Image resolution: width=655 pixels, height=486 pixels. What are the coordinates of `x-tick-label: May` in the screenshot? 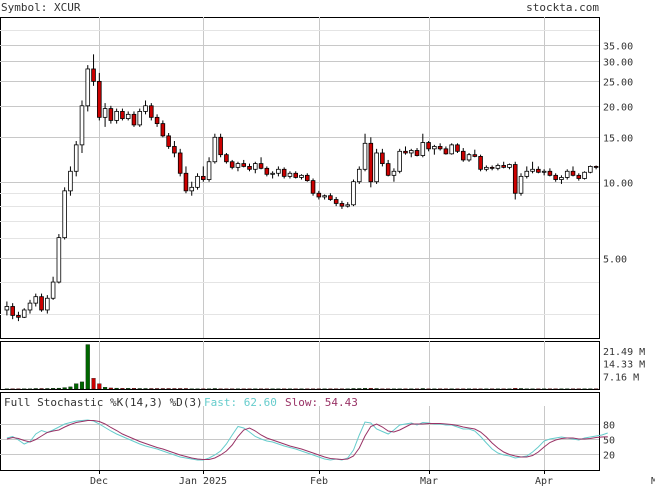 It's located at (653, 481).